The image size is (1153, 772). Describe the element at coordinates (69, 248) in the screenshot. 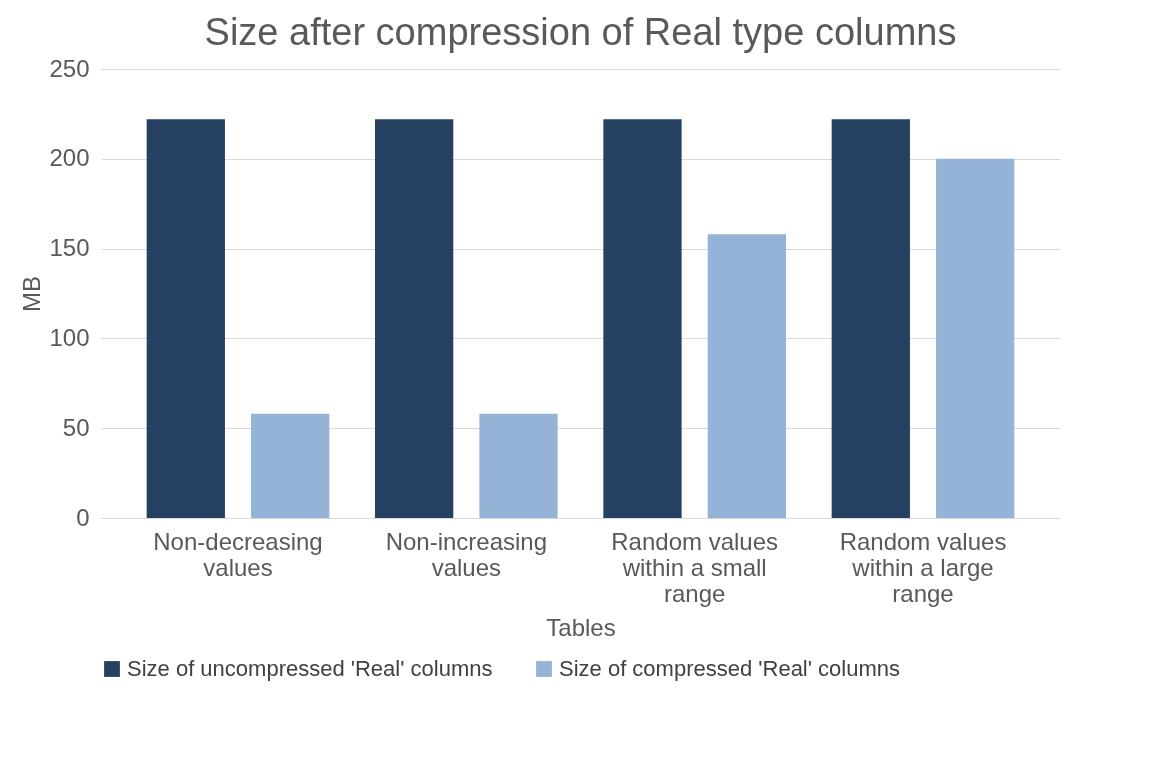

I see `y-tick-label: 150` at that location.